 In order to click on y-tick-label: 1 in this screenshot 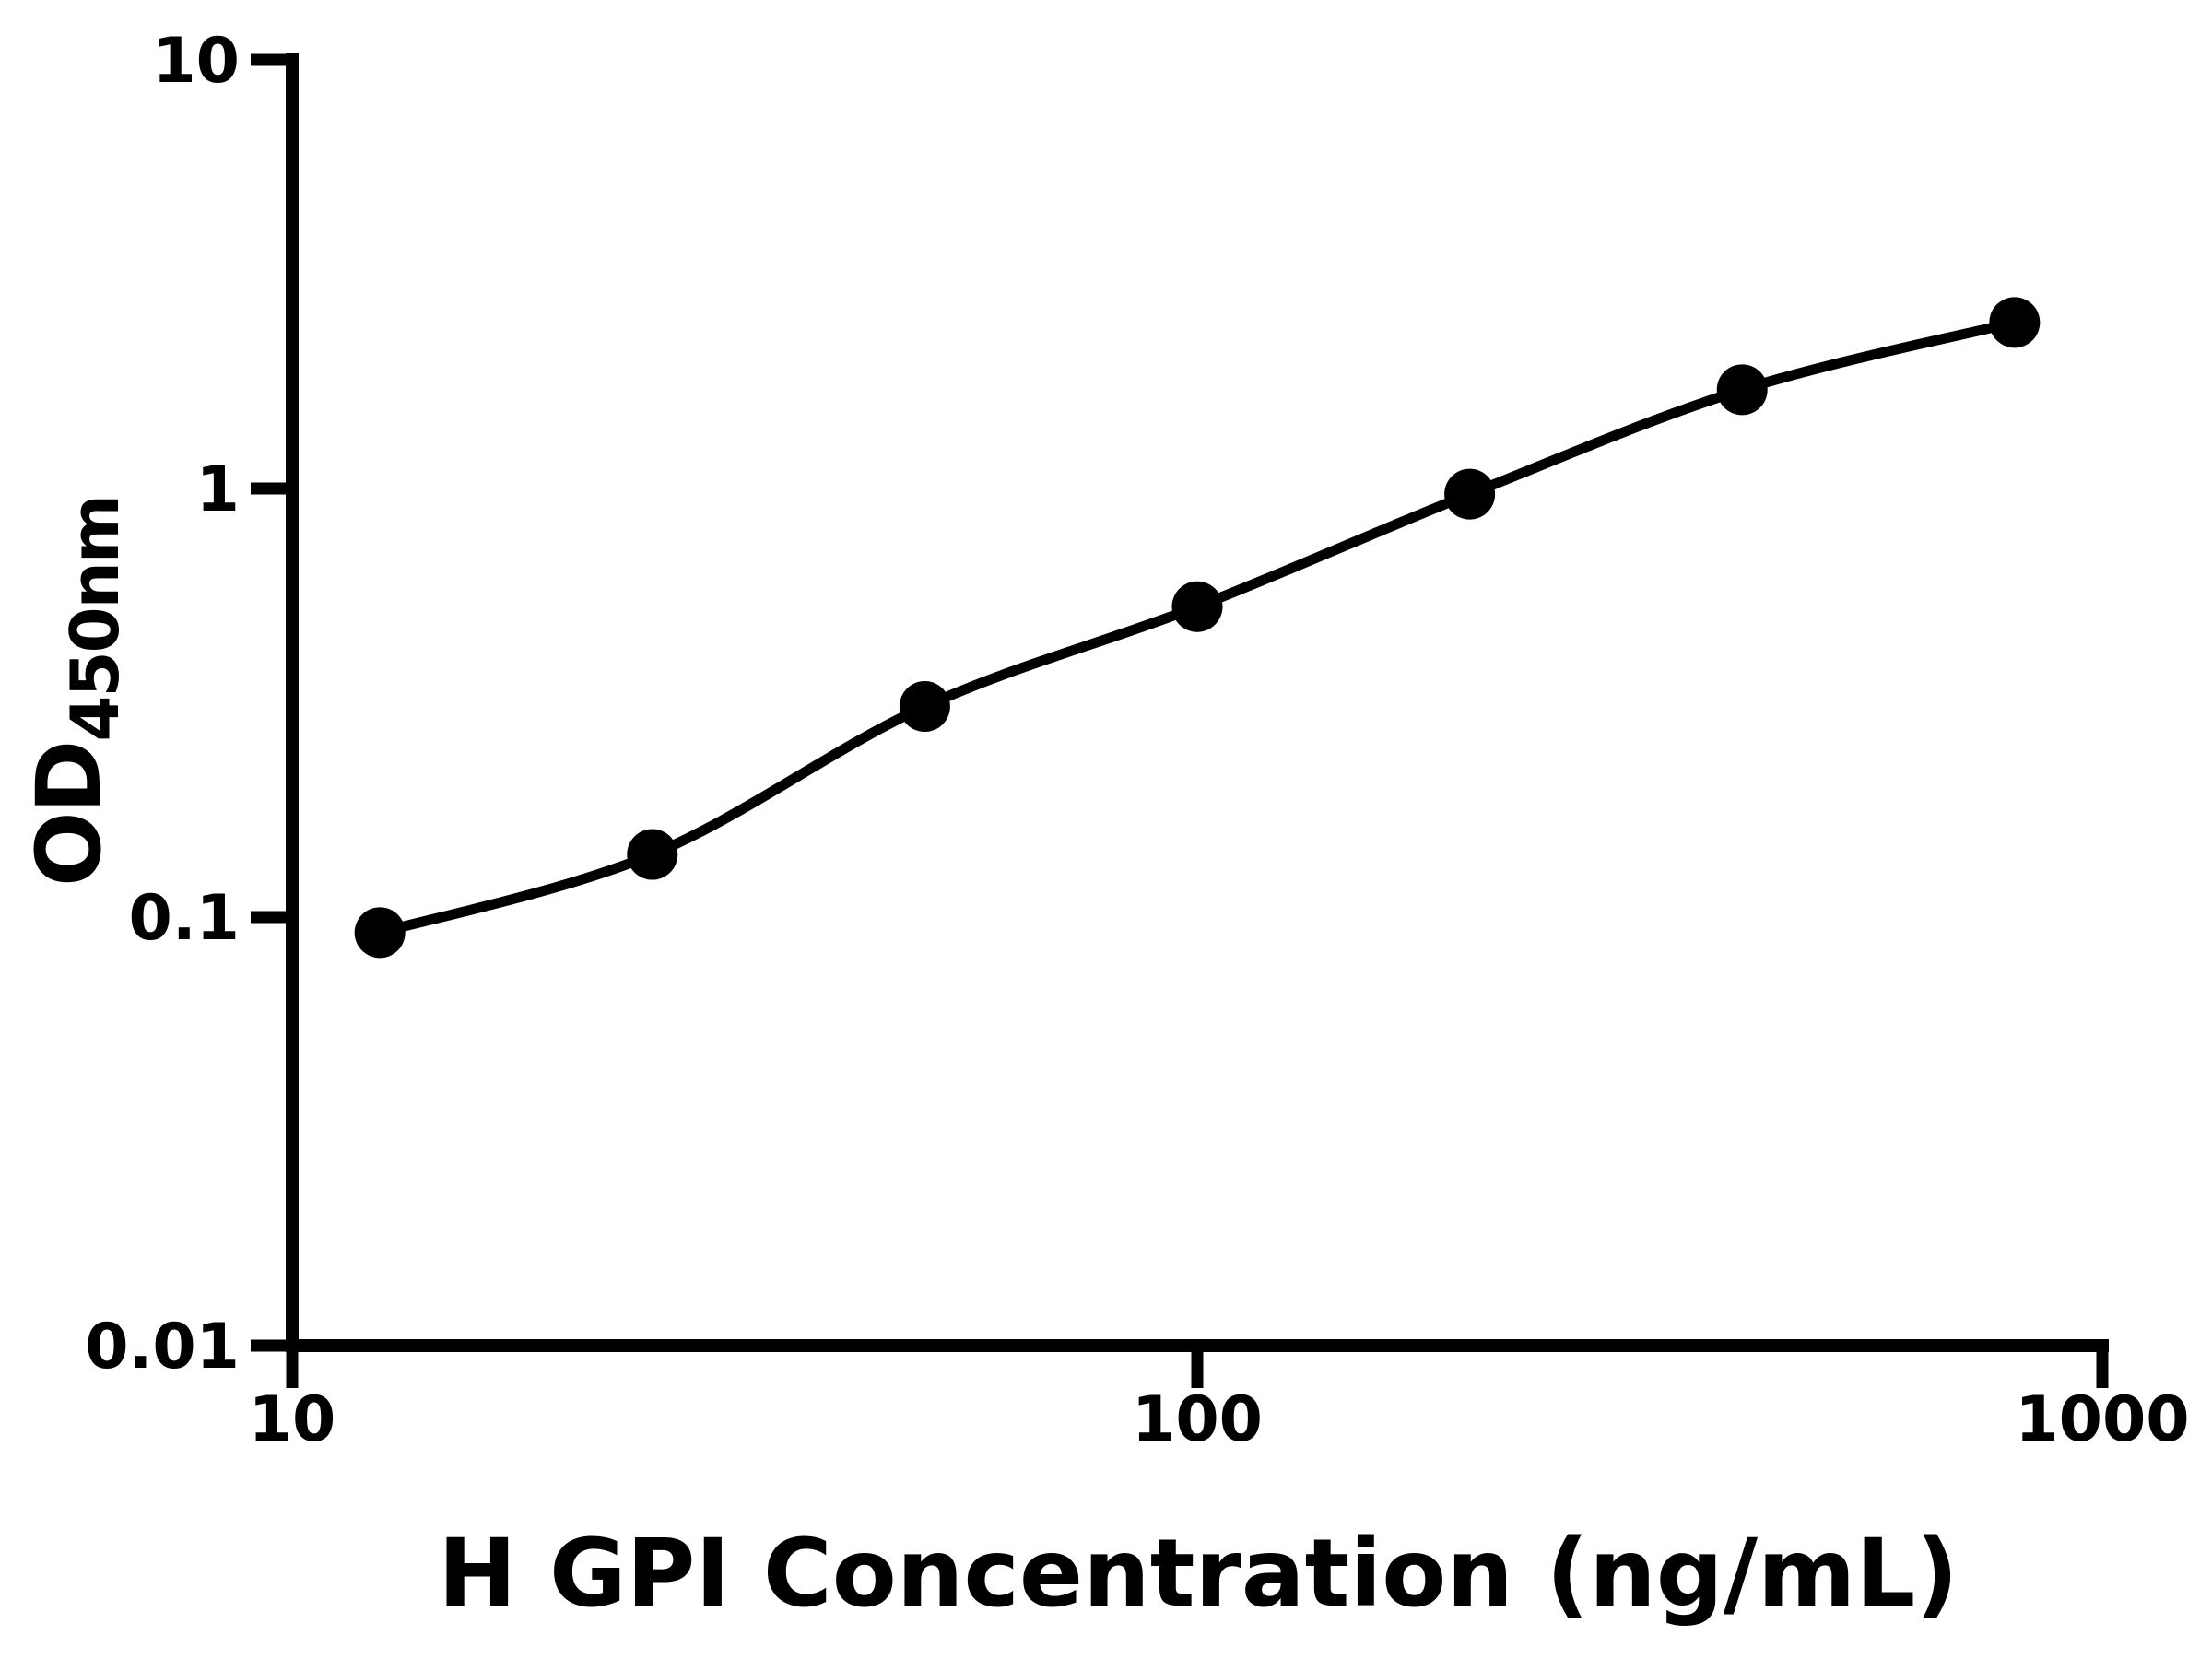, I will do `click(218, 489)`.